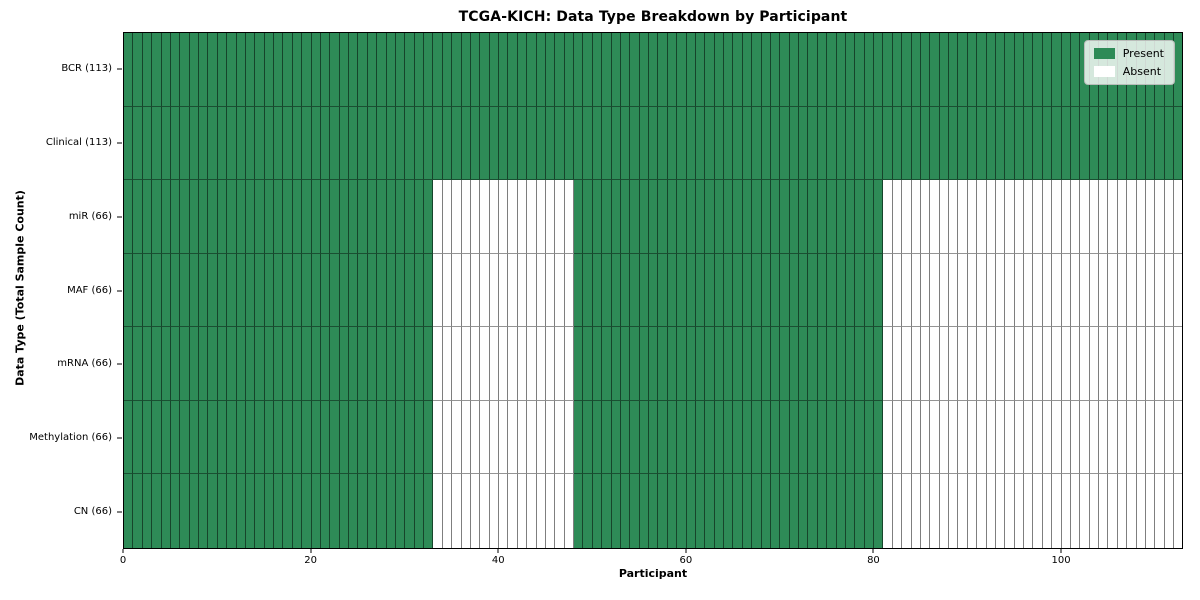 This screenshot has height=600, width=1200. What do you see at coordinates (119, 512) in the screenshot?
I see `ytick-mark` at bounding box center [119, 512].